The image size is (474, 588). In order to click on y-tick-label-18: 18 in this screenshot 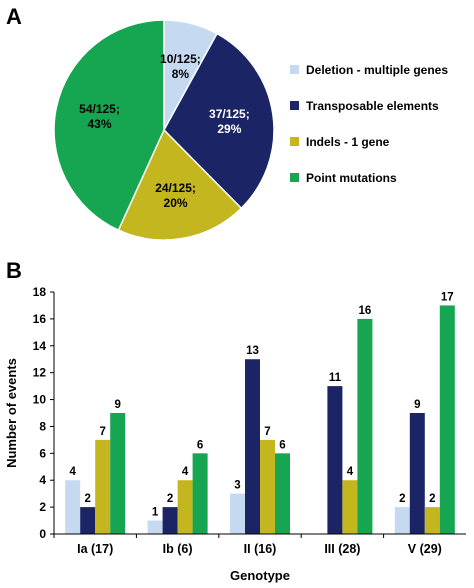, I will do `click(40, 292)`.